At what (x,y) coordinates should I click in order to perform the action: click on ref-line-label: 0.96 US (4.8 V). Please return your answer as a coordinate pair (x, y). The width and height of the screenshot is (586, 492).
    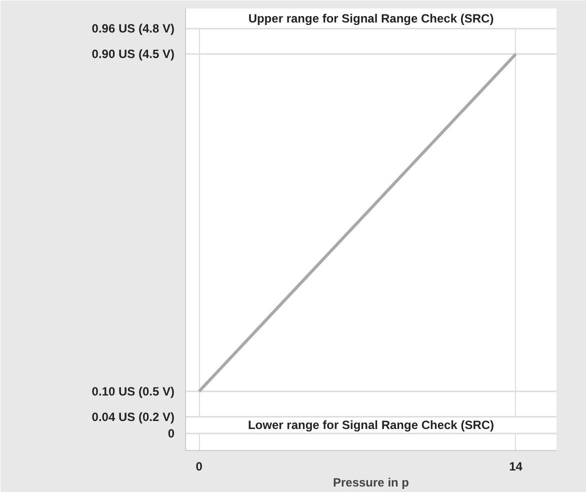
    Looking at the image, I should click on (133, 29).